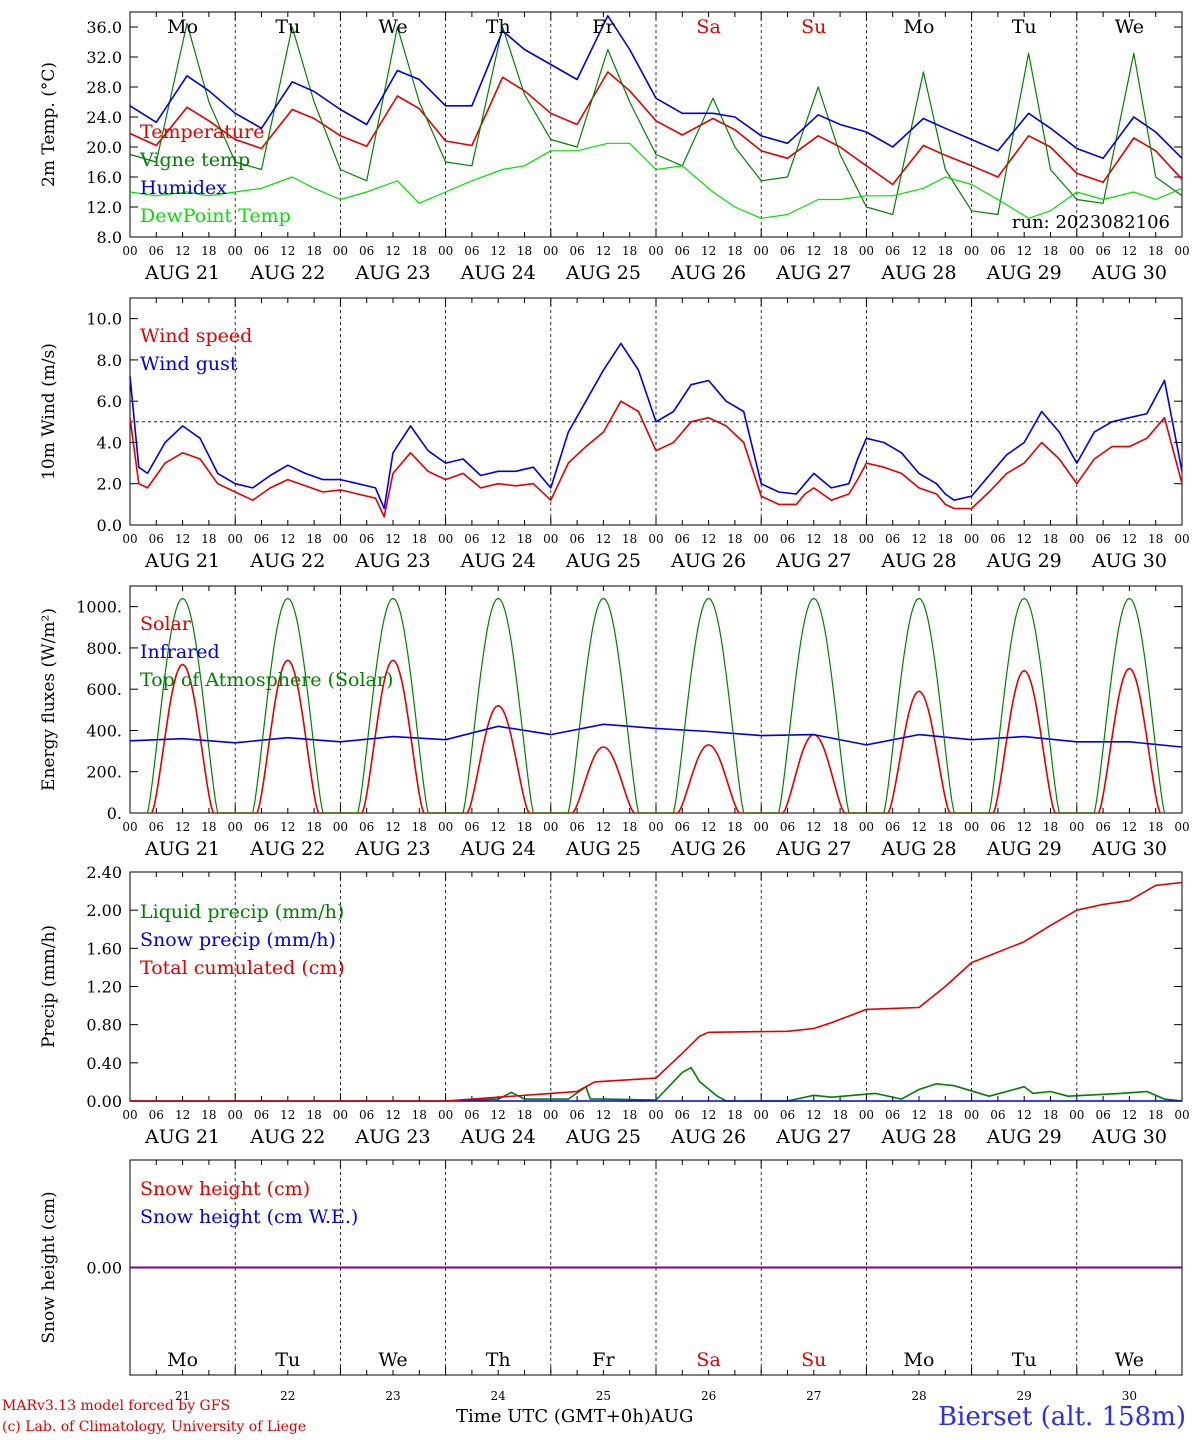 This screenshot has width=1194, height=1440. Describe the element at coordinates (109, 525) in the screenshot. I see `y-tick-label: 0.0` at that location.